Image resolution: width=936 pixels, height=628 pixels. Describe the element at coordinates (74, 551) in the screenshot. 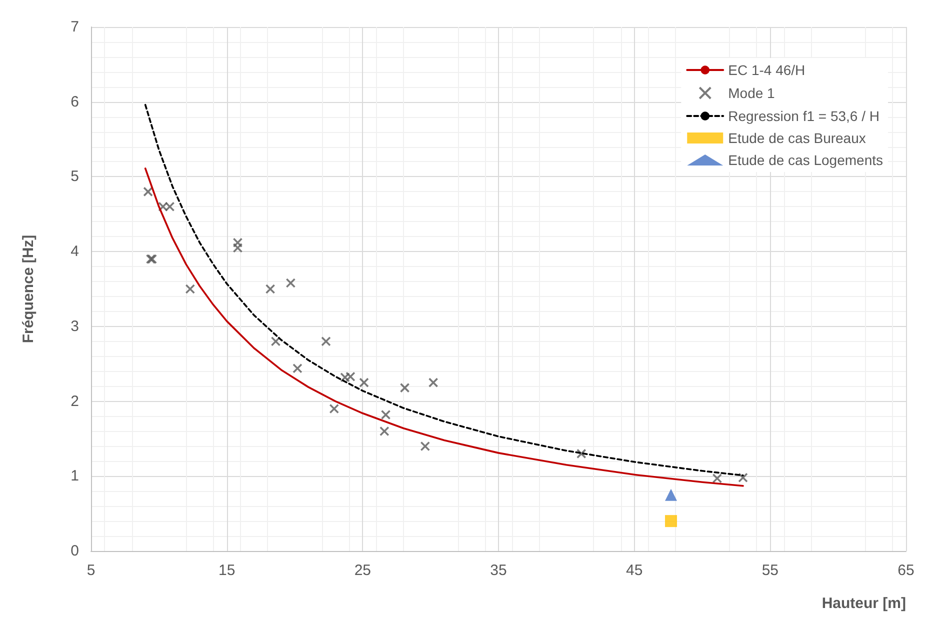

I see `y-tick-label: 0` at that location.